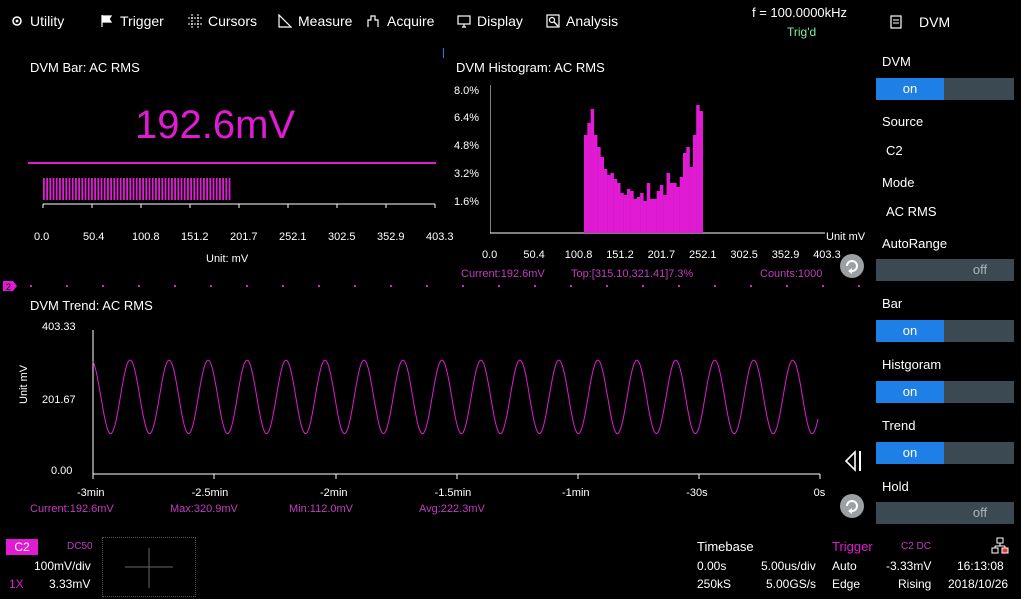  Describe the element at coordinates (400, 21) in the screenshot. I see `menu-acquire: Acquire` at that location.